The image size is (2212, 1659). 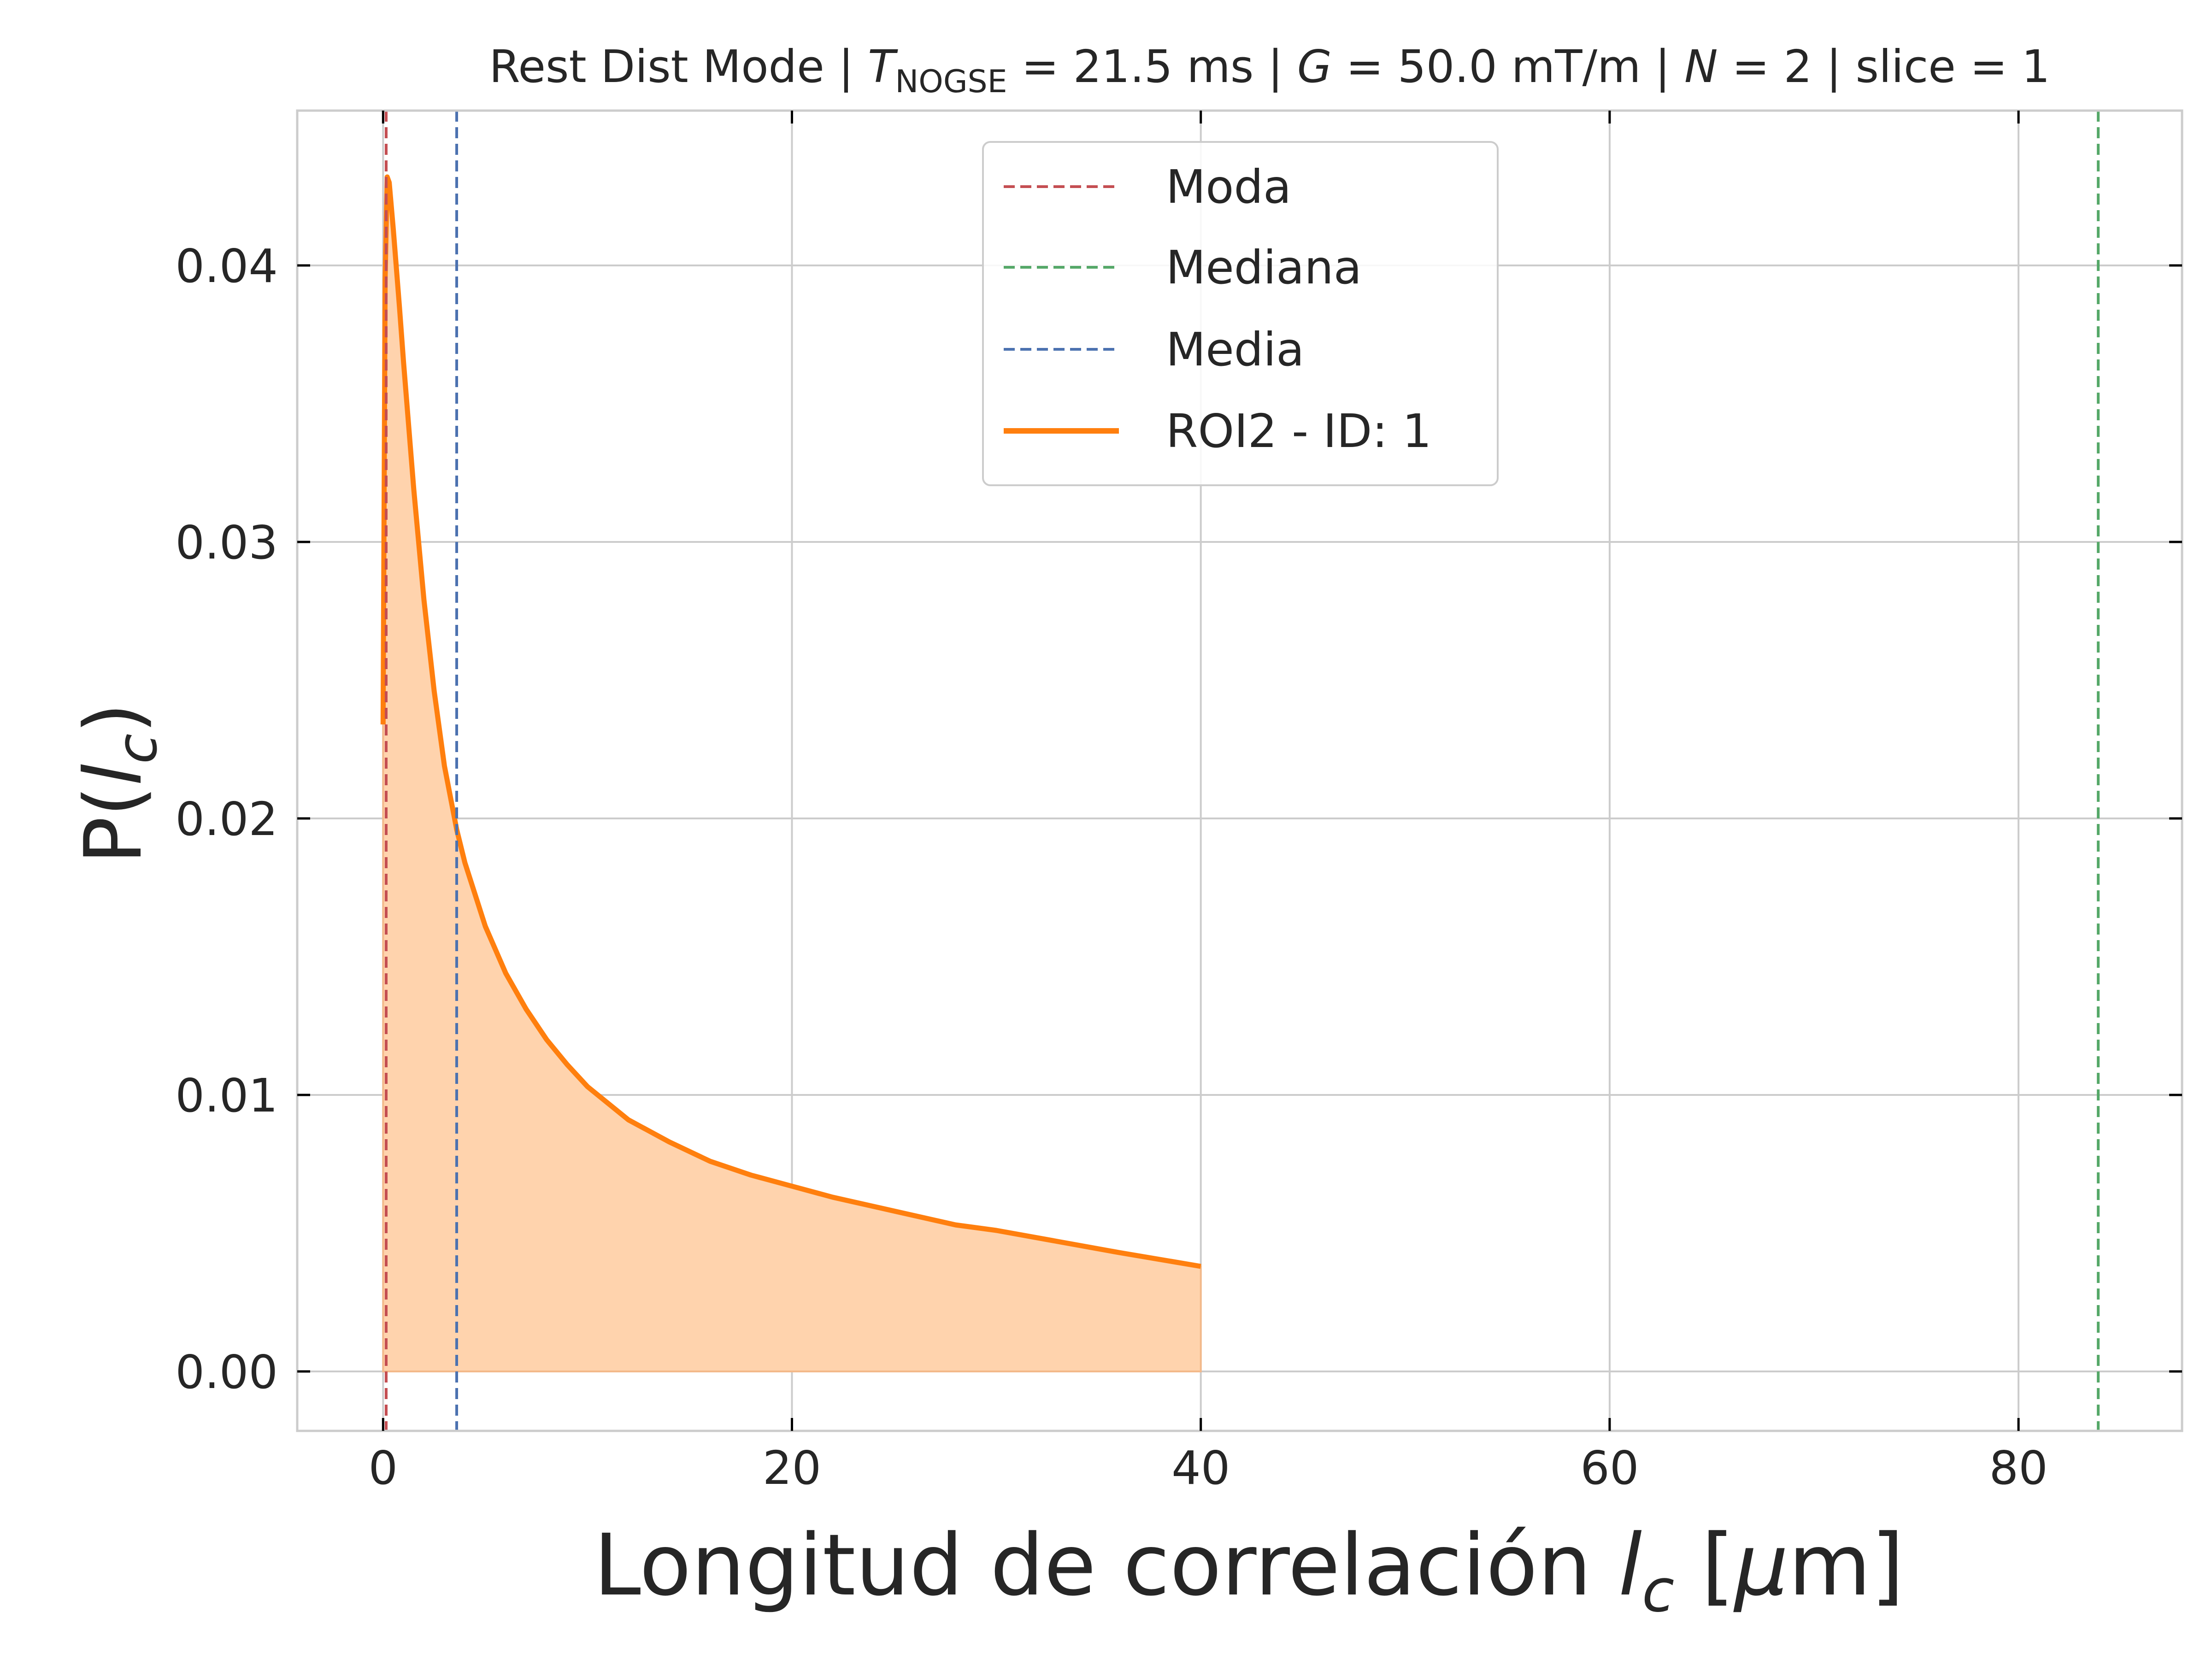 What do you see at coordinates (226, 543) in the screenshot?
I see `y-tick-label: 0.03` at bounding box center [226, 543].